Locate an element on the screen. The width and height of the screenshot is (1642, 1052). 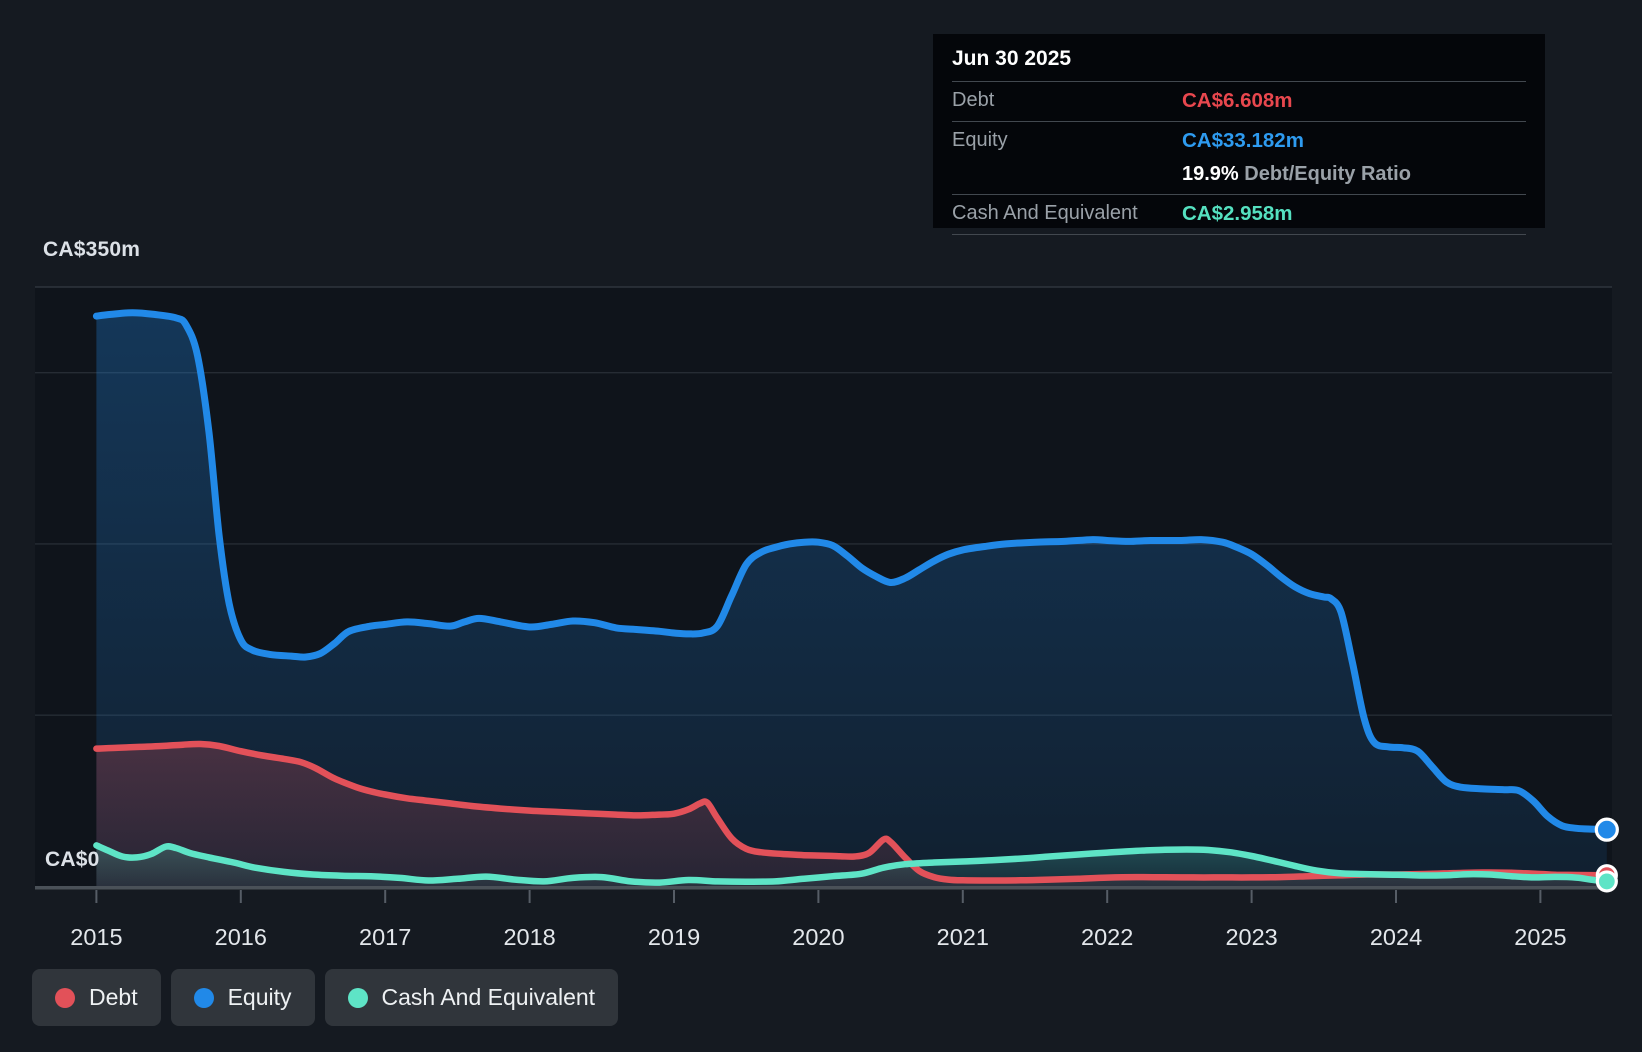
x-axis-label-2019: 2019 is located at coordinates (674, 937).